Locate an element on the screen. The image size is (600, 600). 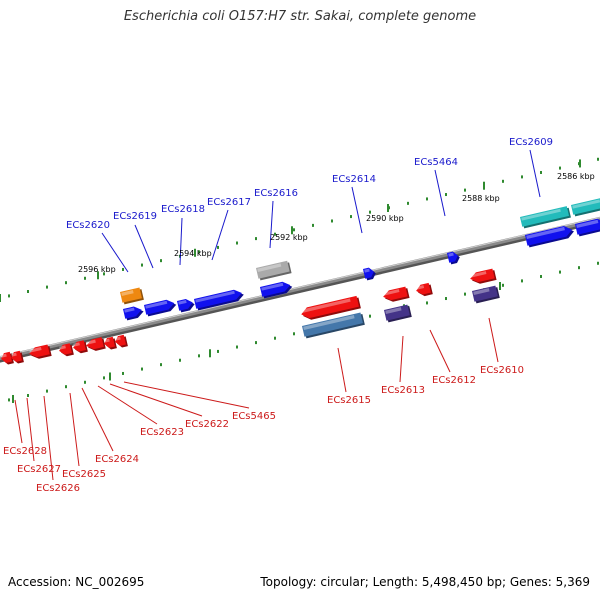
label-ecs2627: ECs2627 is located at coordinates (39, 469).